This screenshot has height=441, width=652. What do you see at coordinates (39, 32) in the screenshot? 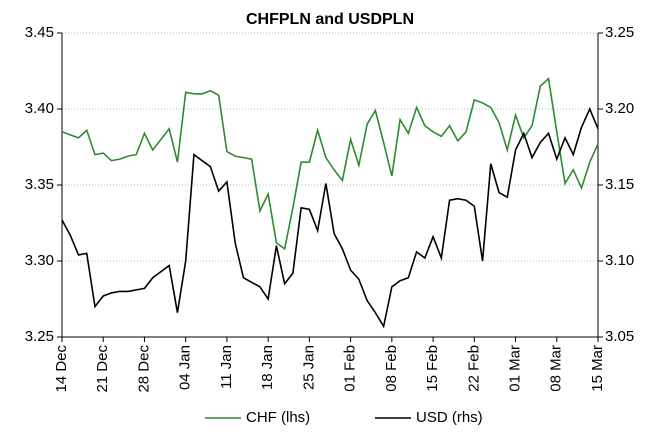
I see `y-tick-label: 3.45` at bounding box center [39, 32].